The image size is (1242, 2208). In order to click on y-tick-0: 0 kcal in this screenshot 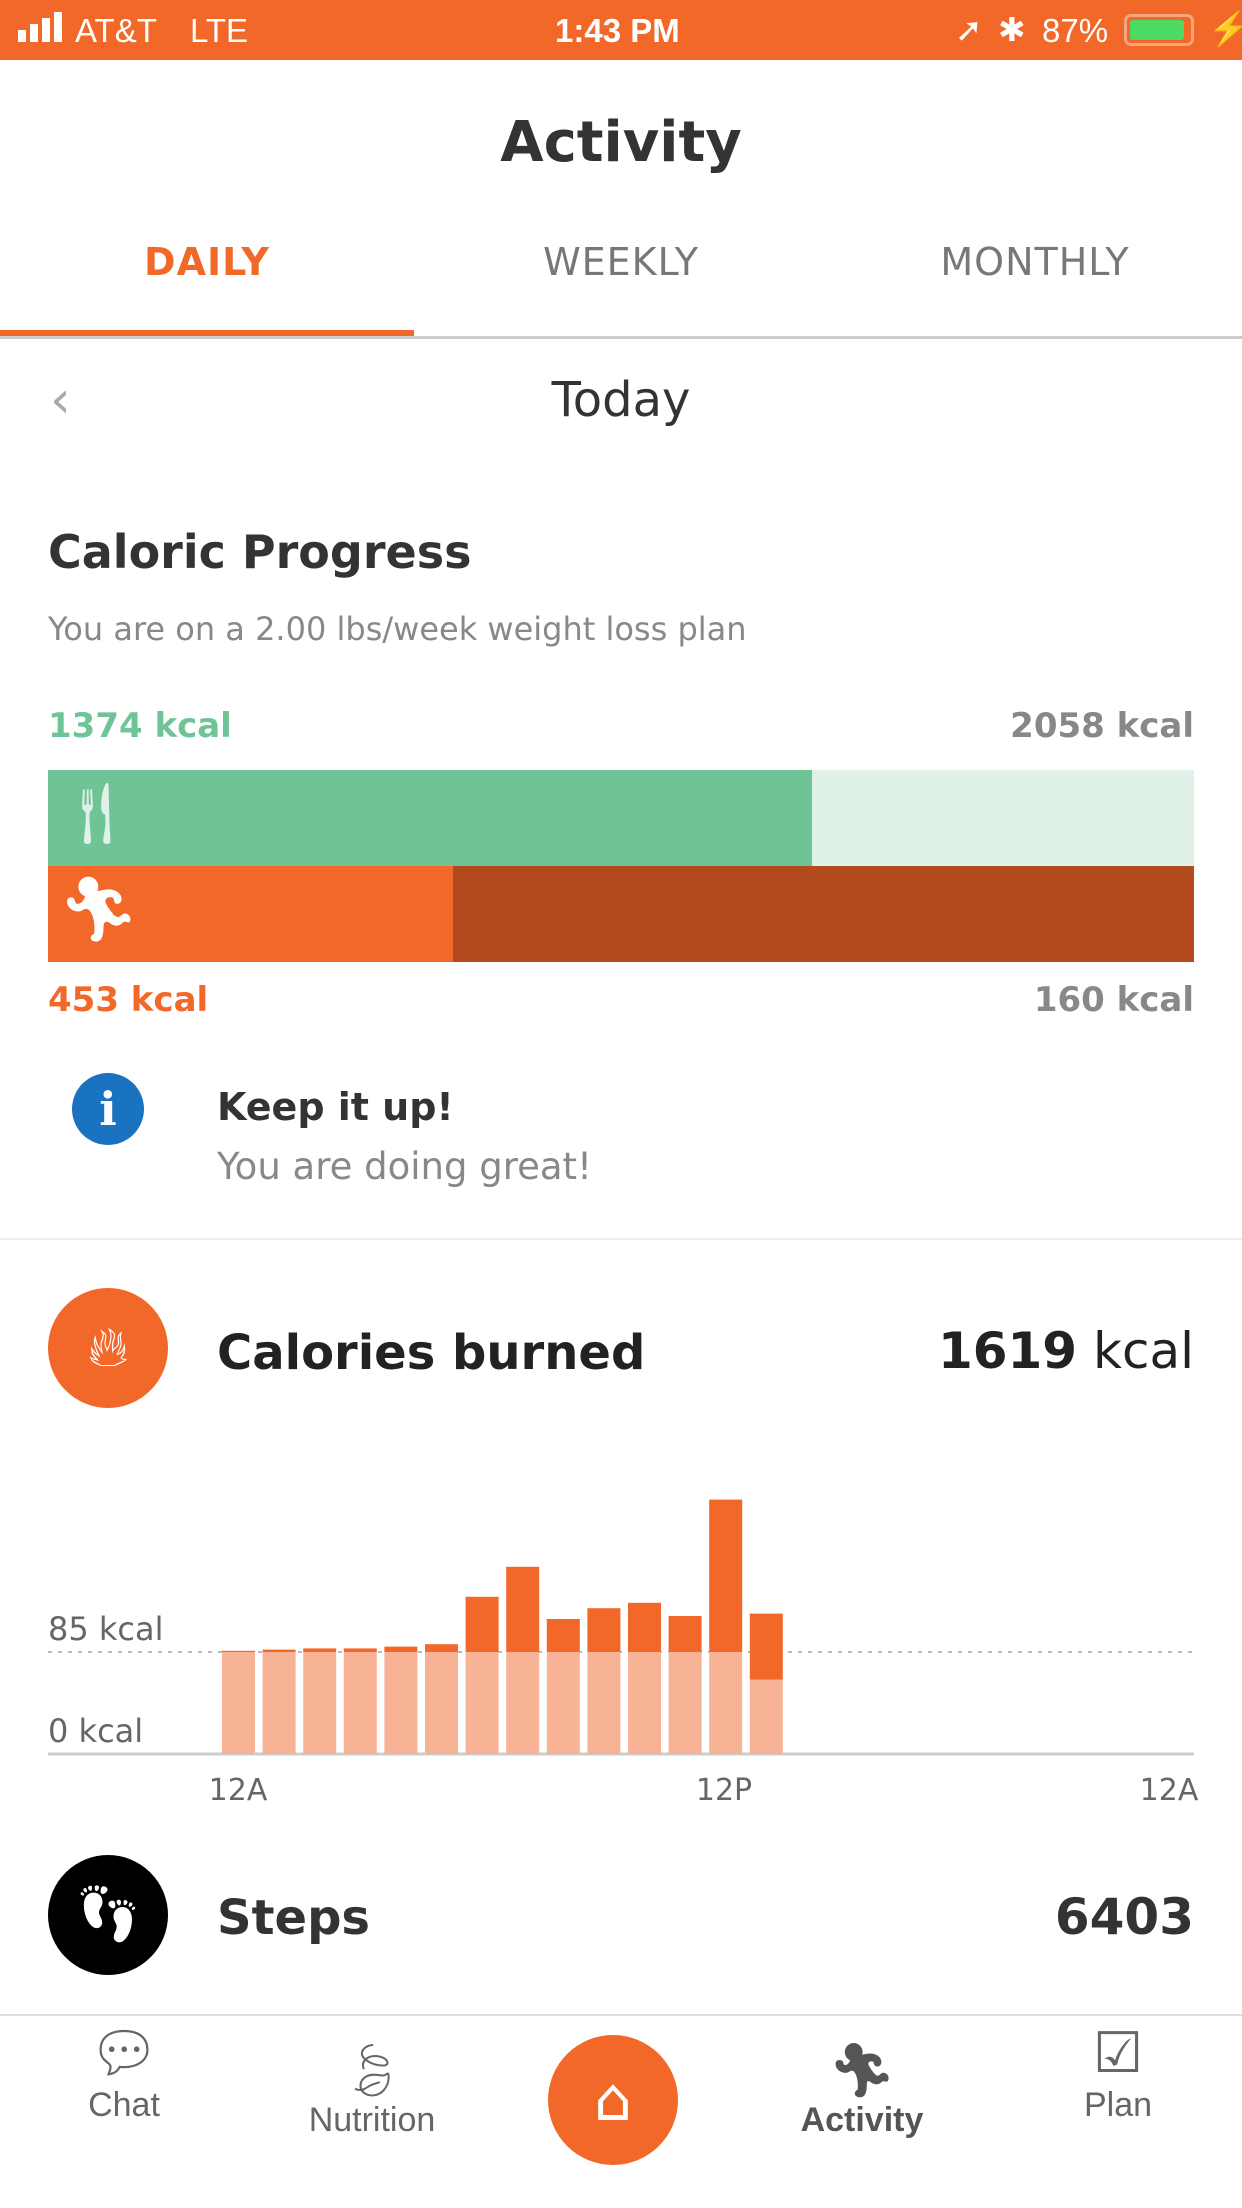, I will do `click(95, 1731)`.